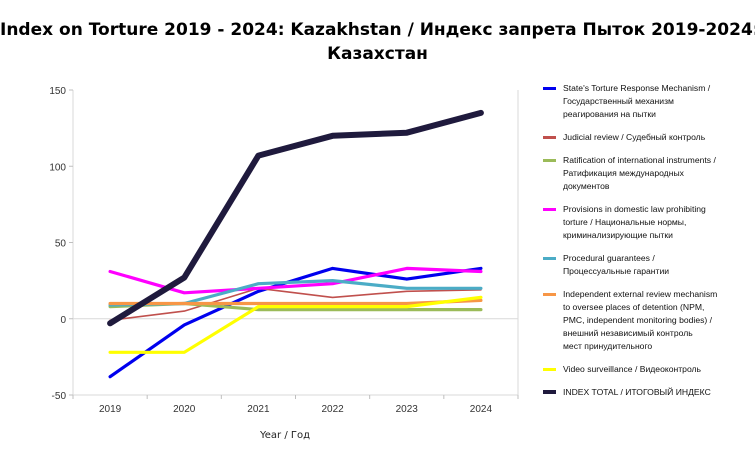 The width and height of the screenshot is (755, 467). Describe the element at coordinates (57, 167) in the screenshot. I see `y-tick-label: 100` at that location.